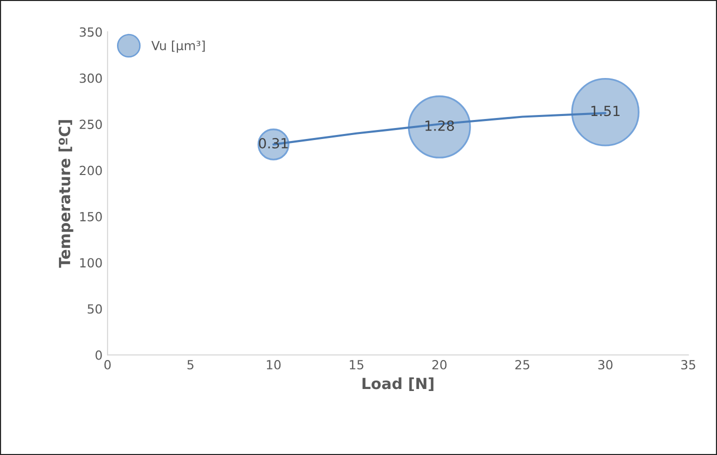 This screenshot has width=717, height=455. What do you see at coordinates (91, 171) in the screenshot?
I see `y-tick-label: 200` at bounding box center [91, 171].